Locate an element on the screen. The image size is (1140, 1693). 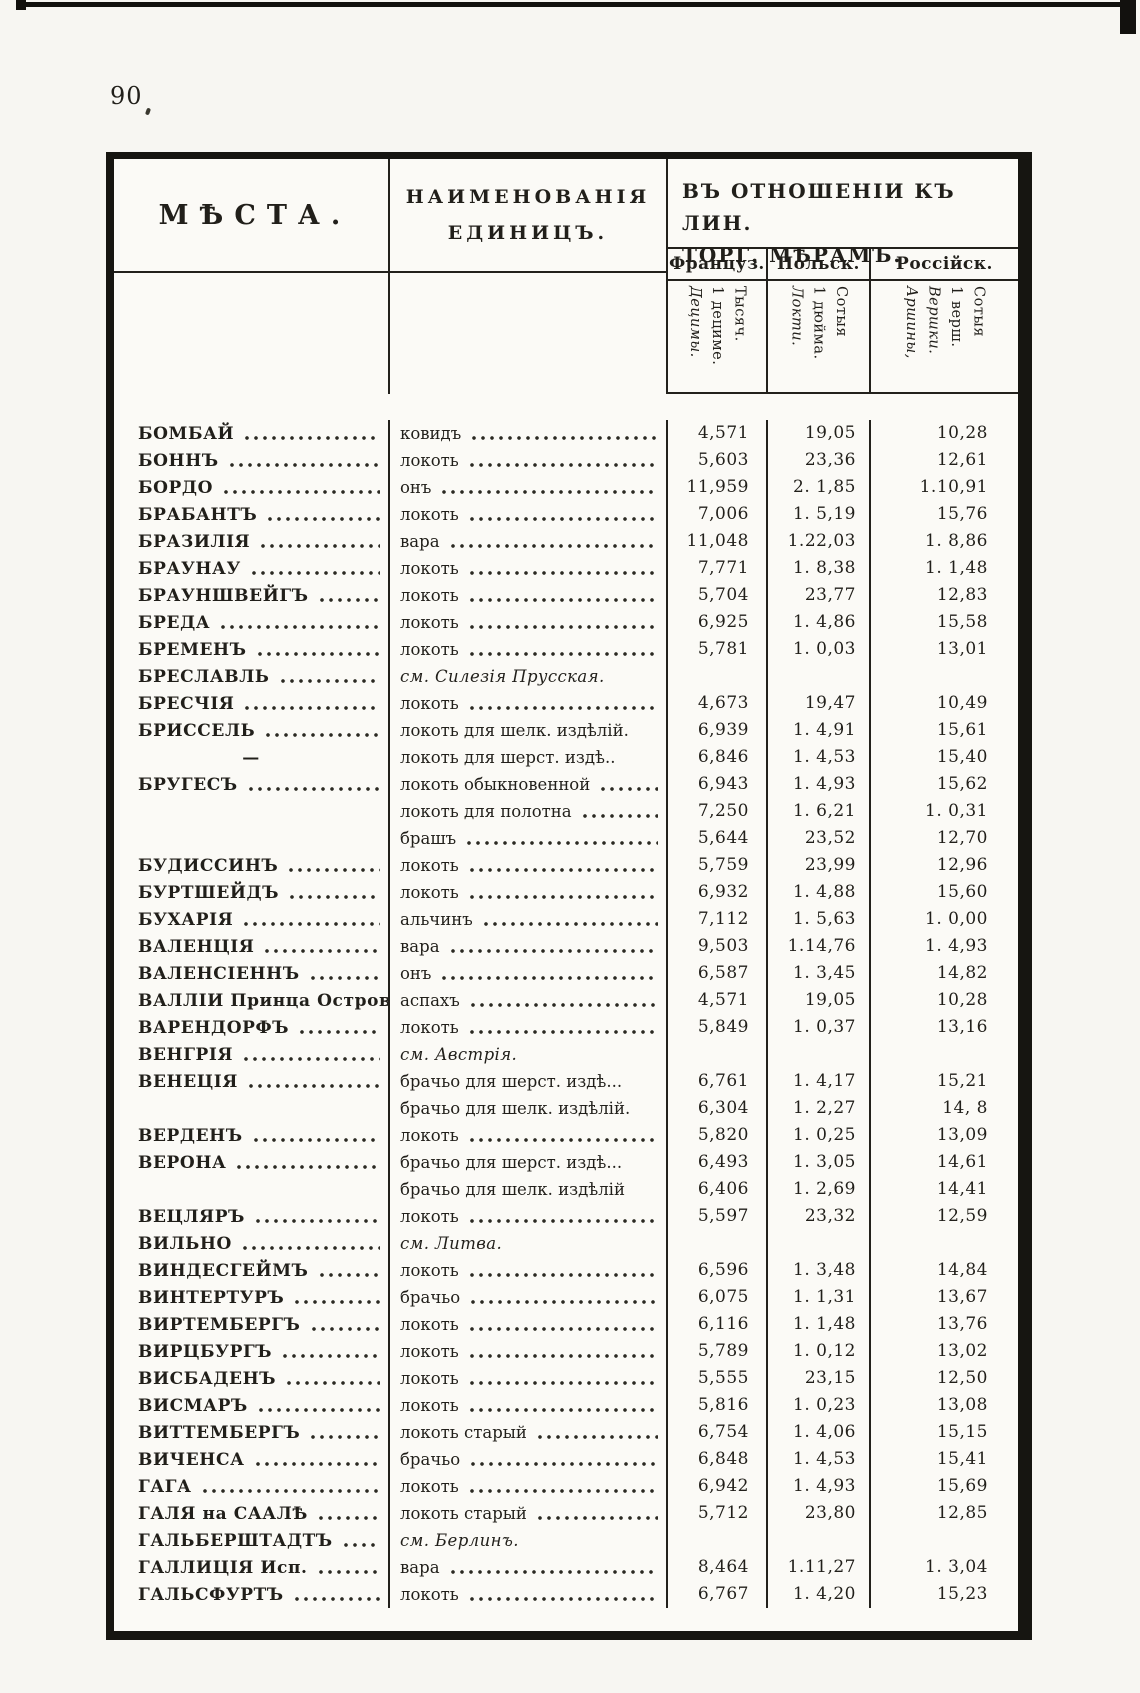
unit-name: вара is located at coordinates (420, 541).